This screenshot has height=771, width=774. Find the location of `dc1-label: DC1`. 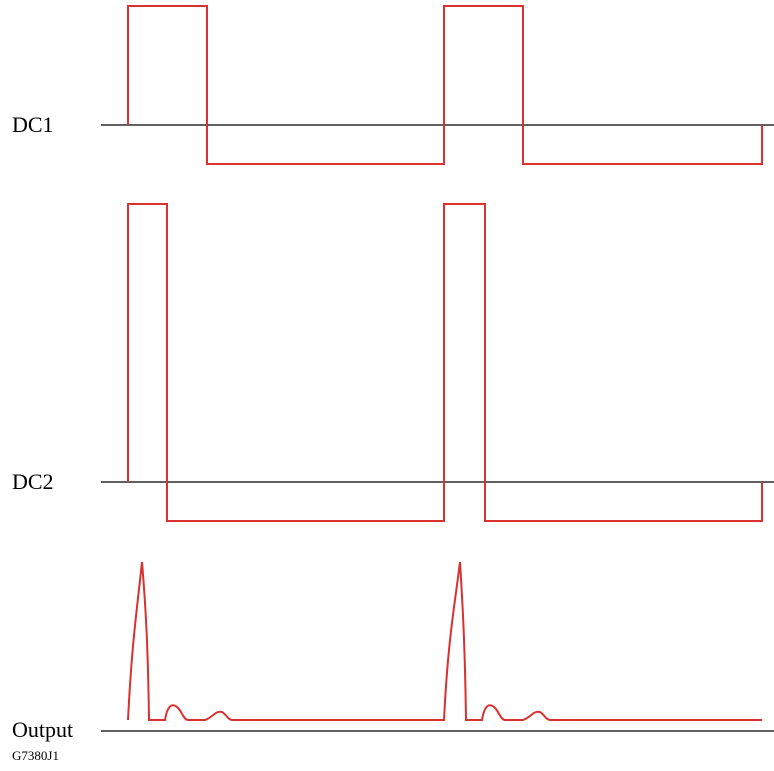

dc1-label: DC1 is located at coordinates (33, 124).